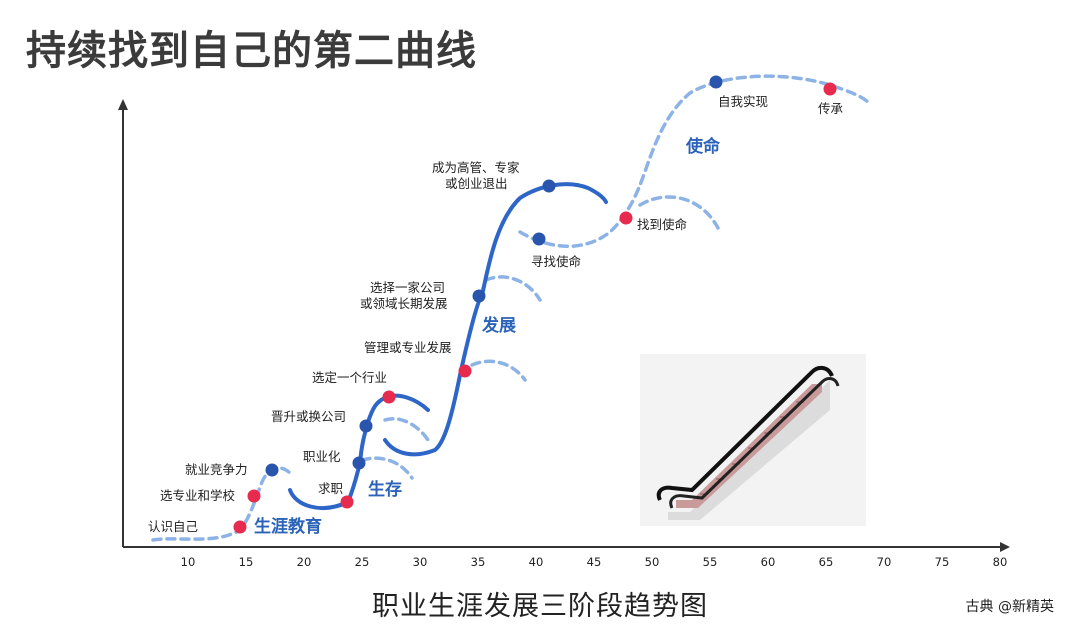  Describe the element at coordinates (540, 606) in the screenshot. I see `diagram-caption: 职业生涯发展三阶段趋势图` at that location.